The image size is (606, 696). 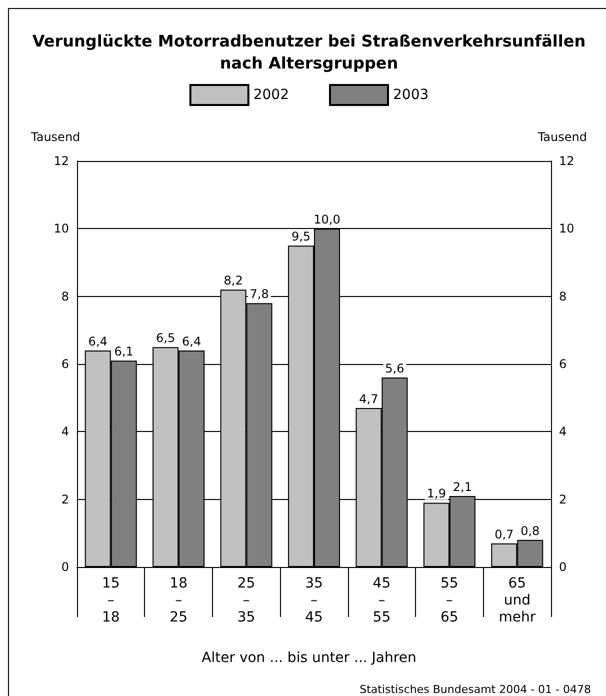 What do you see at coordinates (504, 534) in the screenshot?
I see `data-label: 0,7` at bounding box center [504, 534].